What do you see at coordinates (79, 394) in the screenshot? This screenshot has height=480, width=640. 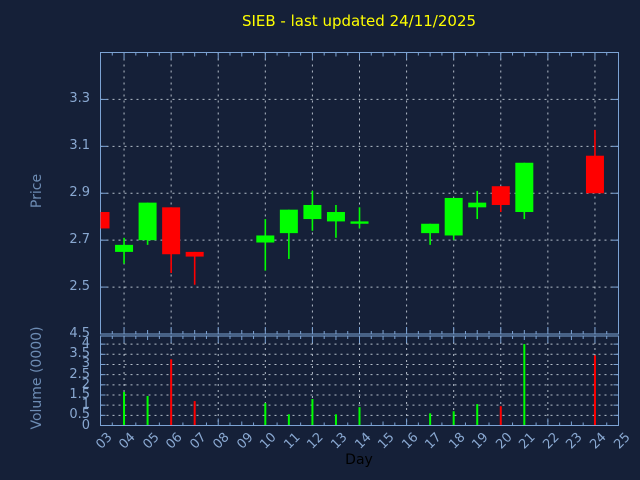 I see `volume-tick-label: 1.5` at bounding box center [79, 394].